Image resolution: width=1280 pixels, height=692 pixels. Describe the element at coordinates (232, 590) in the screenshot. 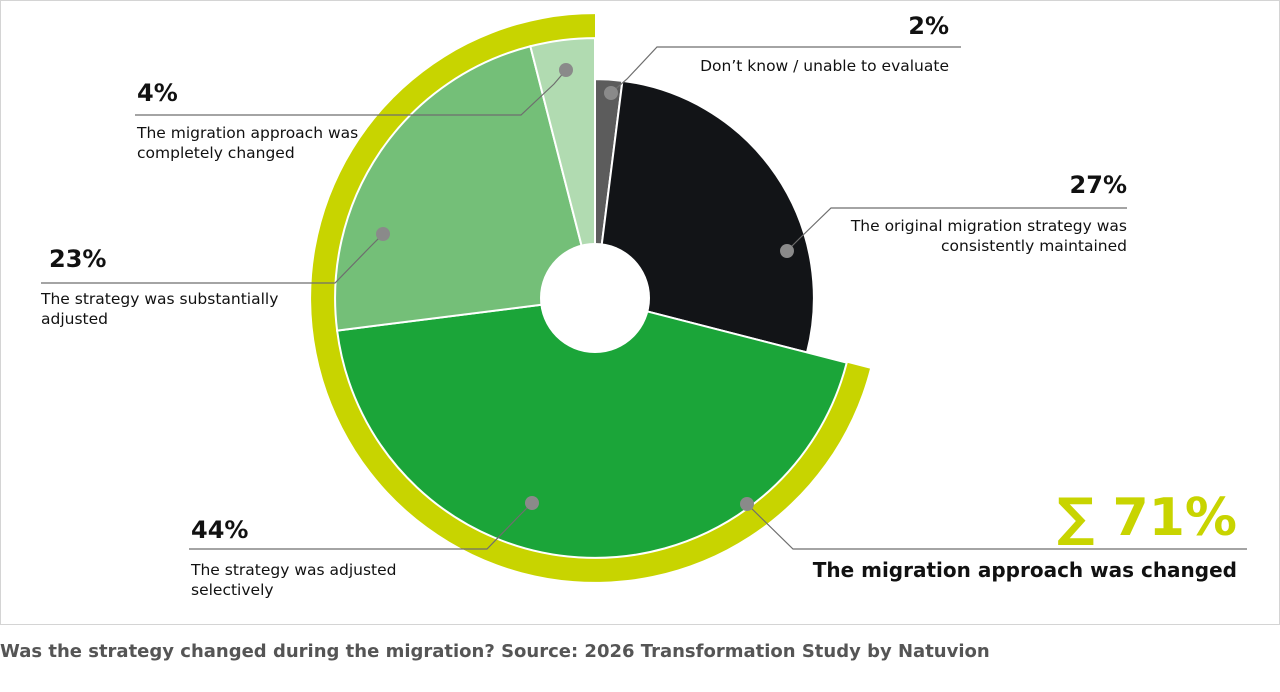

I see `slice-category-label: selectively` at that location.